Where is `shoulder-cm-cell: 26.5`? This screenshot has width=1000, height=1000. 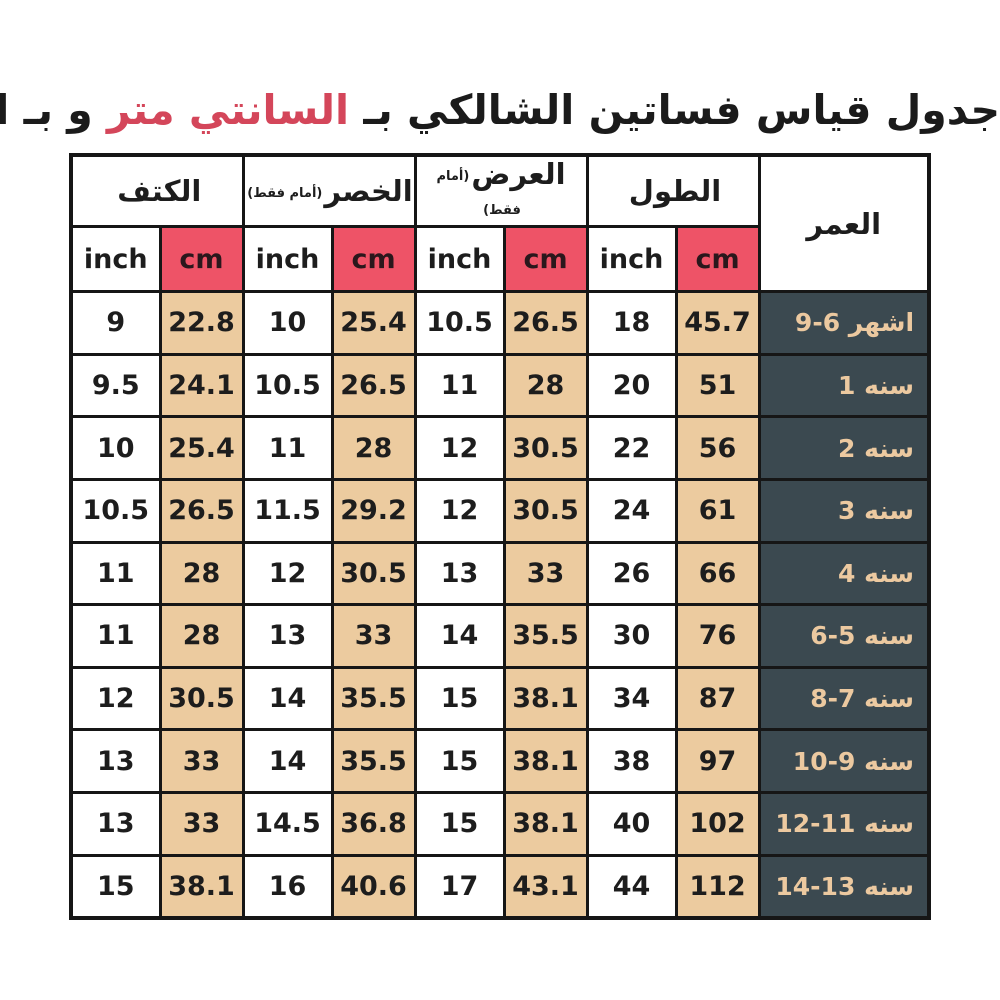 shoulder-cm-cell: 26.5 is located at coordinates (201, 510).